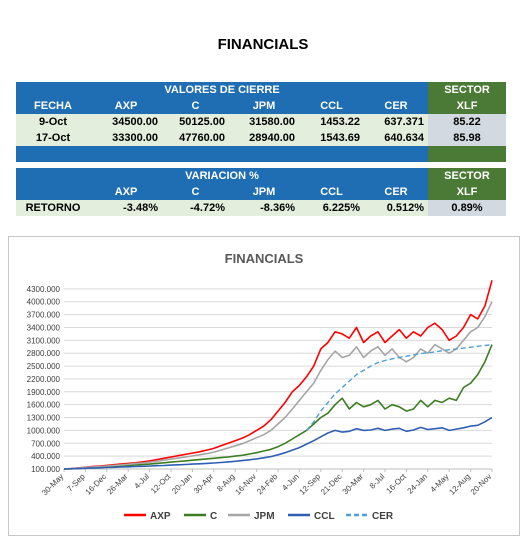  What do you see at coordinates (213, 516) in the screenshot?
I see `legend-label-c: C` at bounding box center [213, 516].